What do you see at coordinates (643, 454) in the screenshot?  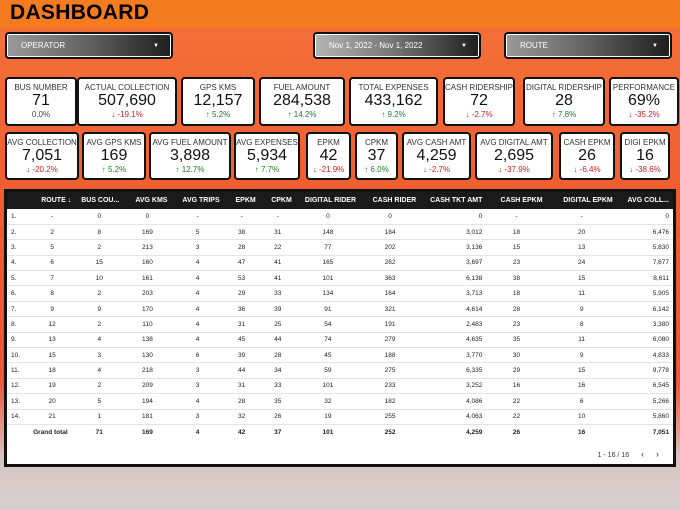 I see `prev-page-icon: ‹` at bounding box center [643, 454].